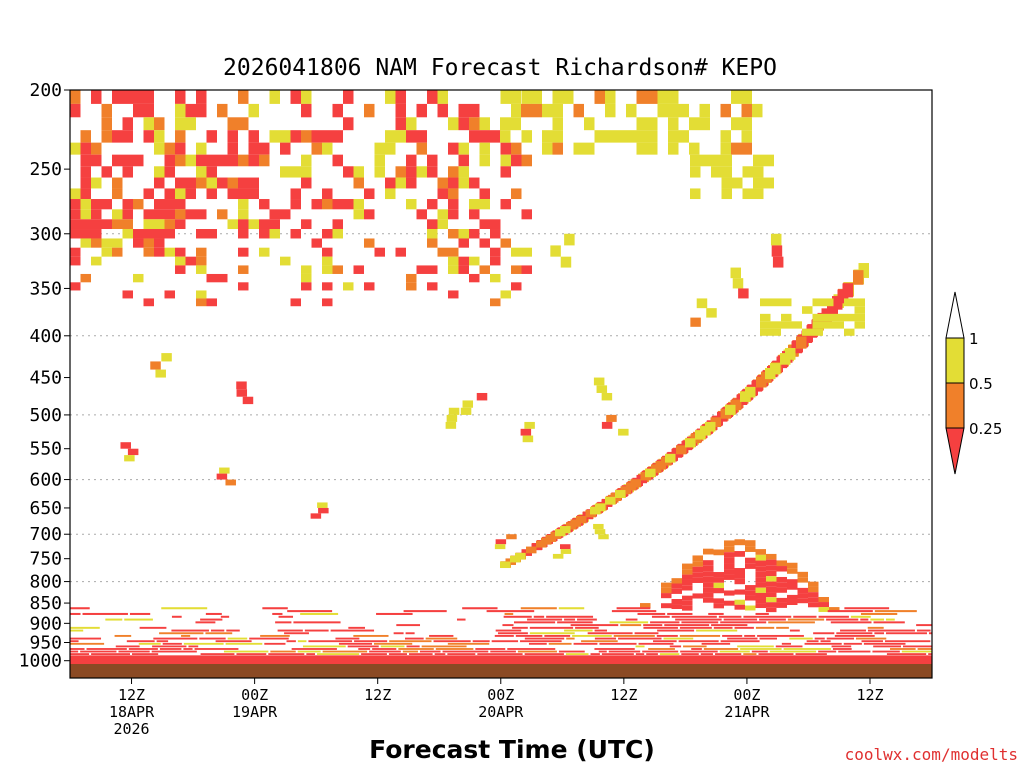 The height and width of the screenshot is (768, 1024). Describe the element at coordinates (45, 169) in the screenshot. I see `y-tick-label-250: 250` at that location.